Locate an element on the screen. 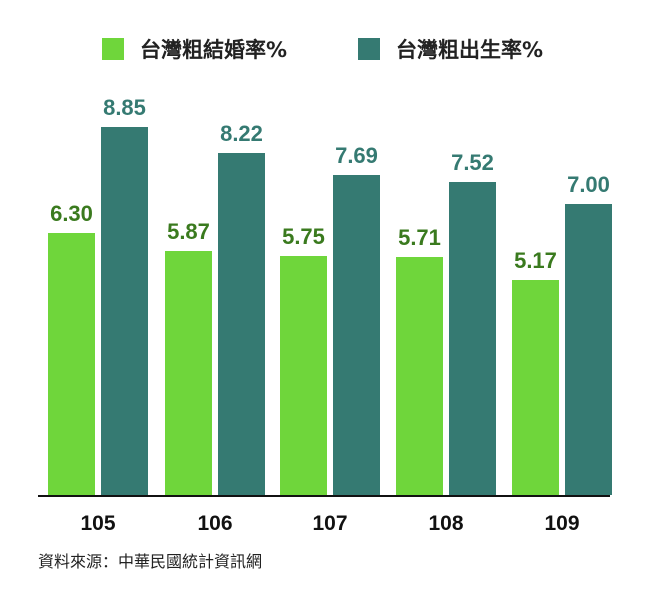  bar-value-label: 7.00 is located at coordinates (588, 184).